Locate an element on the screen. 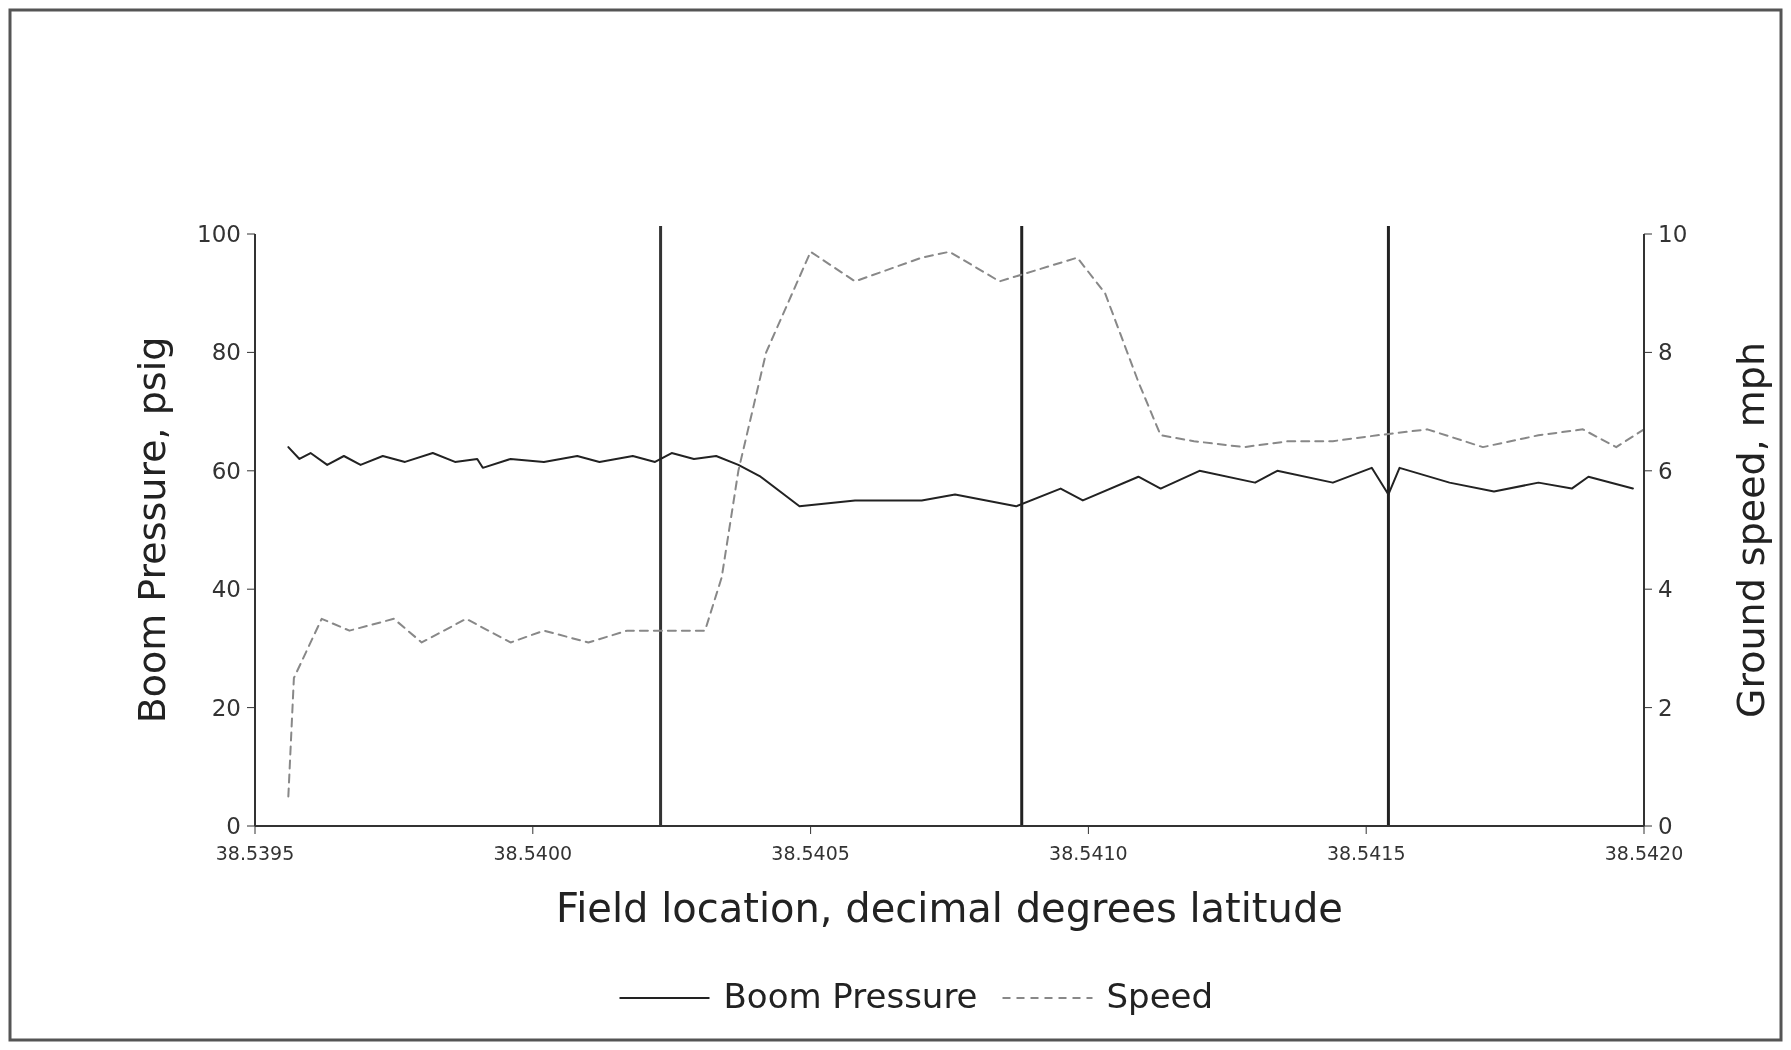  y-tick-label: 60 is located at coordinates (226, 470).